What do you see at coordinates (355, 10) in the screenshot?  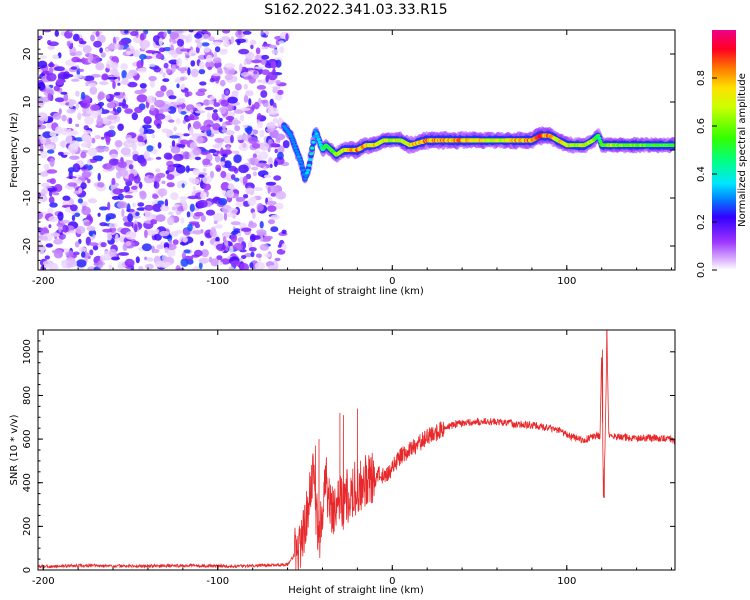 I see `figure-title: S162.2022.341.03.33.R15` at bounding box center [355, 10].